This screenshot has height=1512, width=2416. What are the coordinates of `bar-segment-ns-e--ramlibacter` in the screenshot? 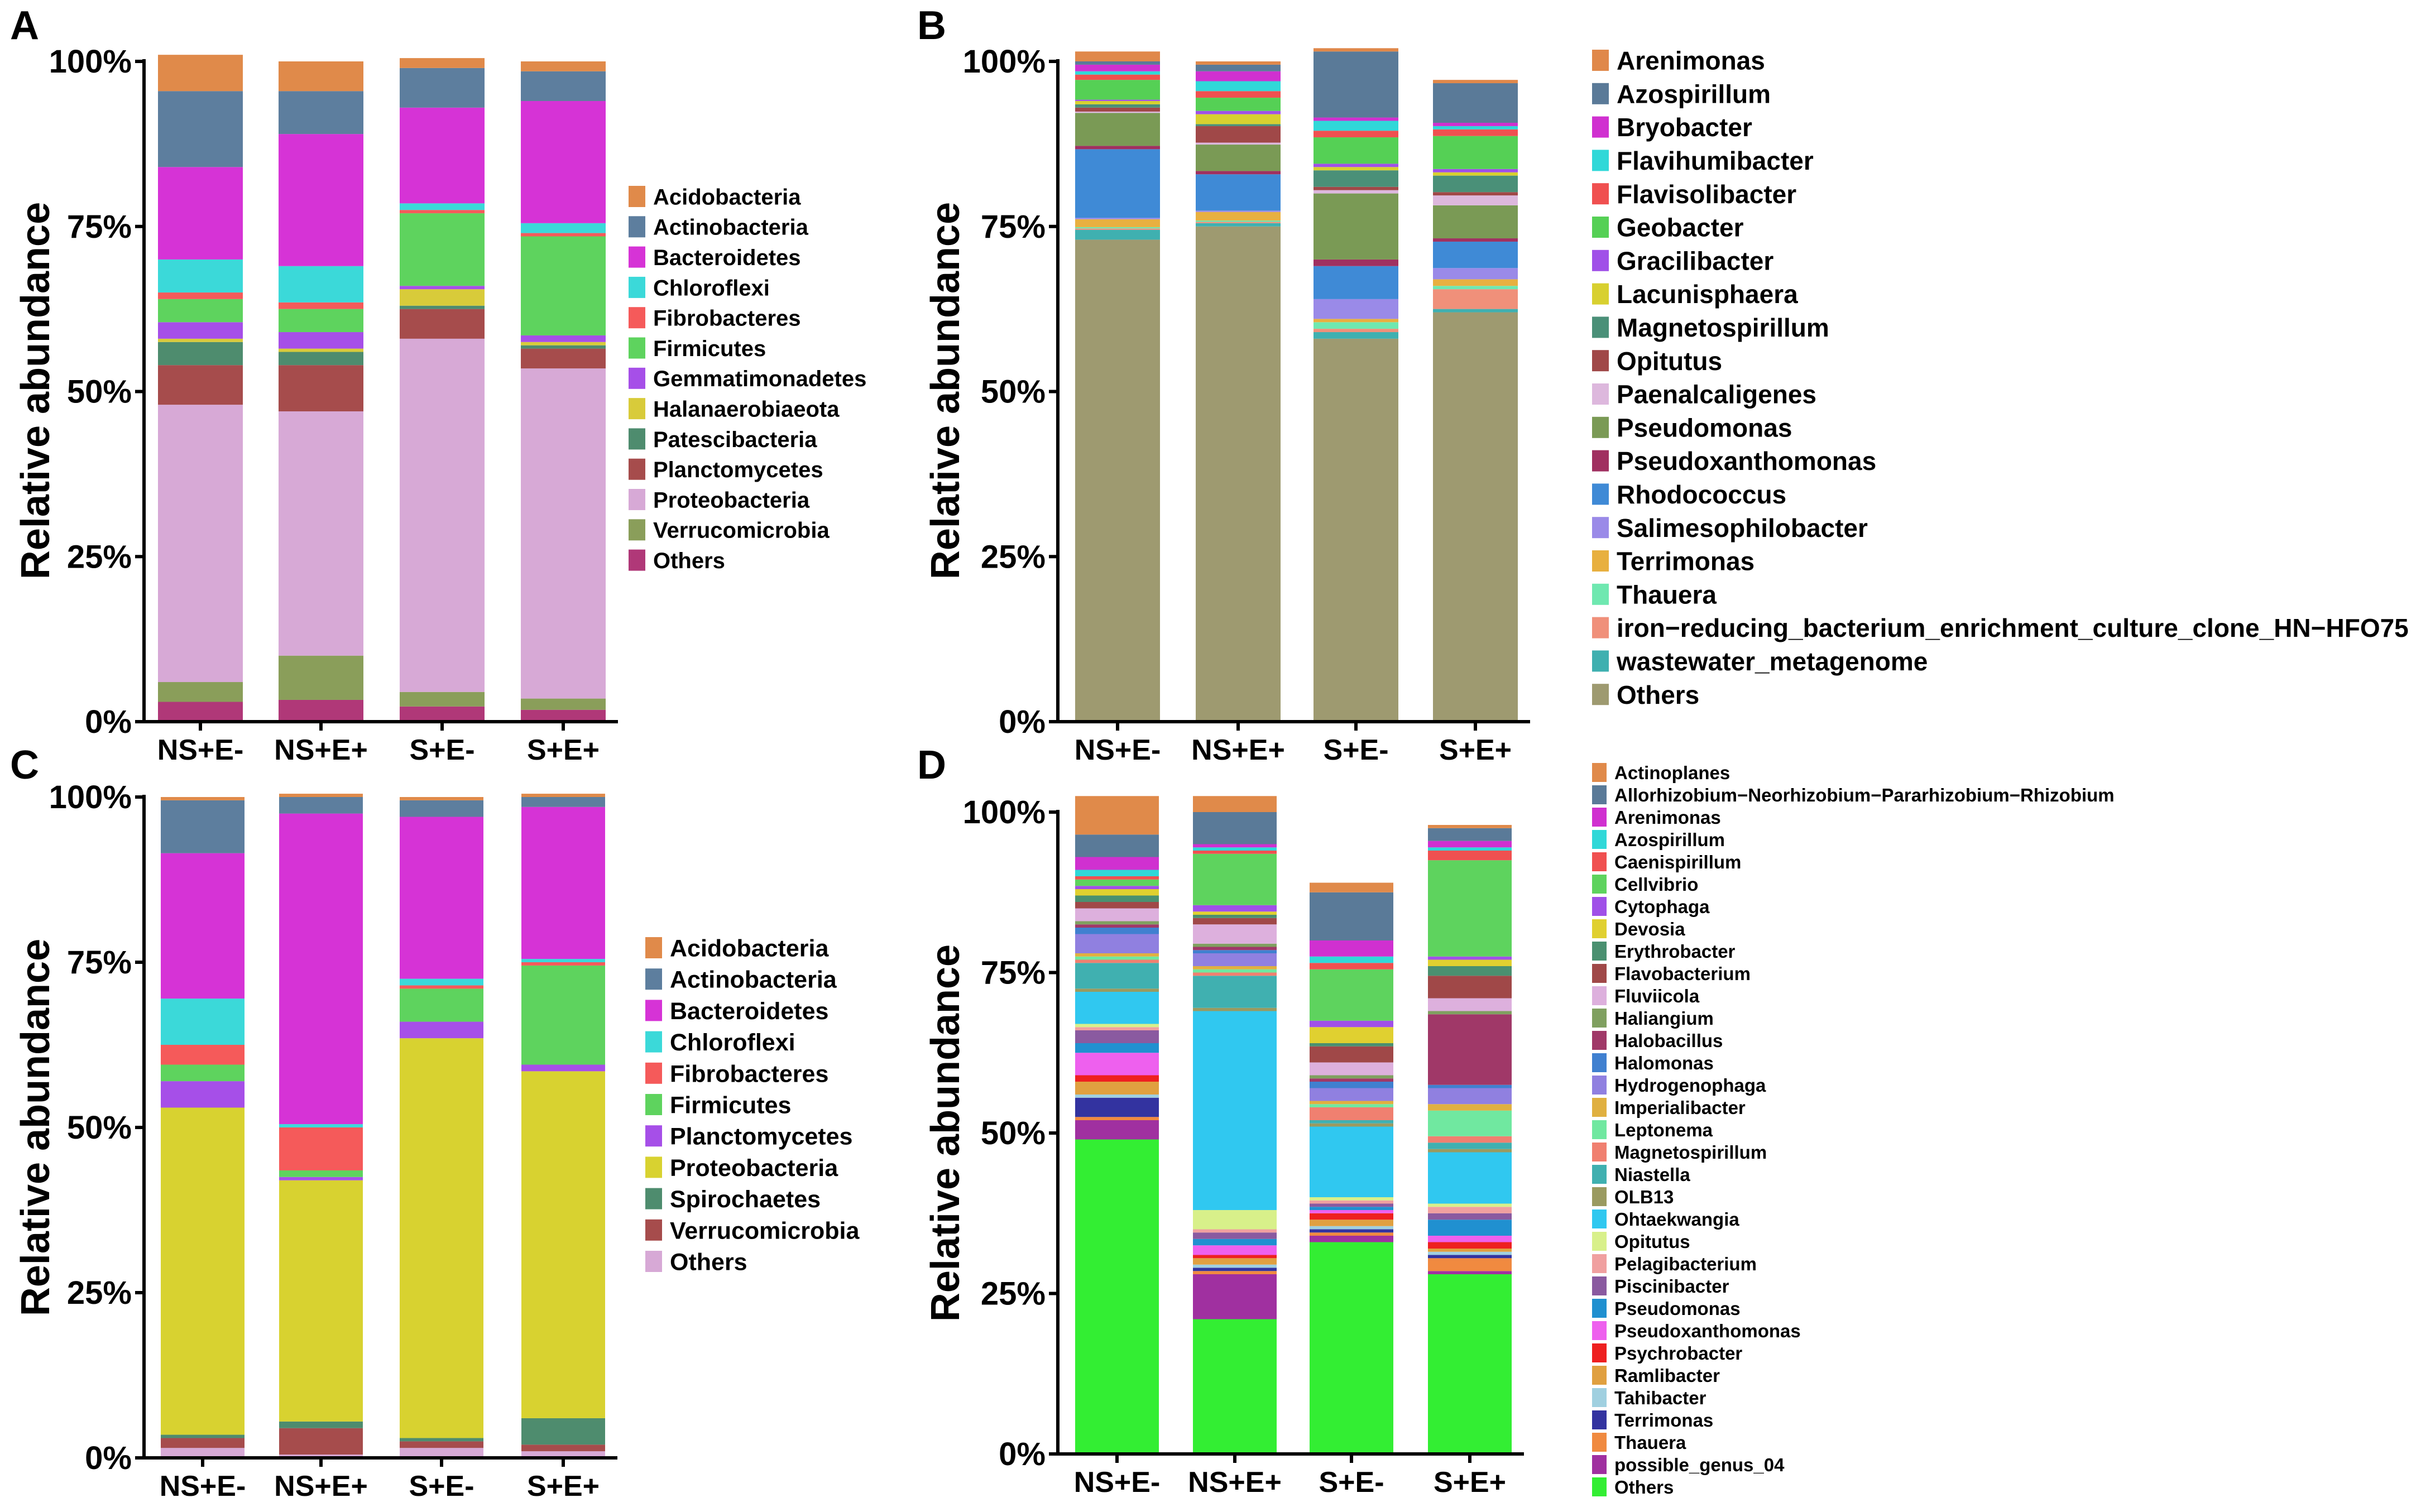 It's located at (1117, 1088).